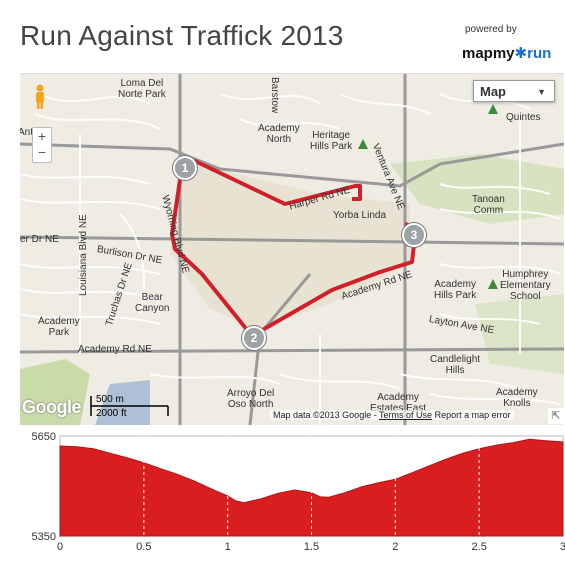 This screenshot has height=575, width=565. I want to click on map-label-heritage: Heritage Hills Park, so click(331, 141).